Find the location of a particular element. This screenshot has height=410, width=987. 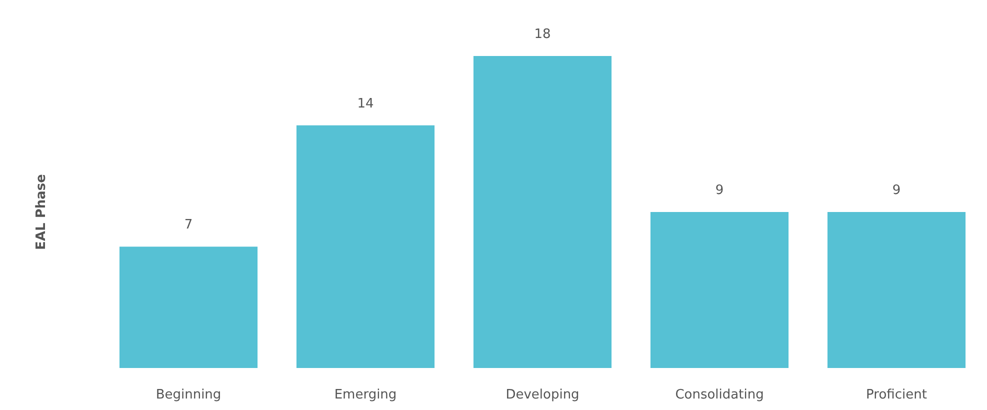

x-tick-label: Proficient is located at coordinates (896, 395).